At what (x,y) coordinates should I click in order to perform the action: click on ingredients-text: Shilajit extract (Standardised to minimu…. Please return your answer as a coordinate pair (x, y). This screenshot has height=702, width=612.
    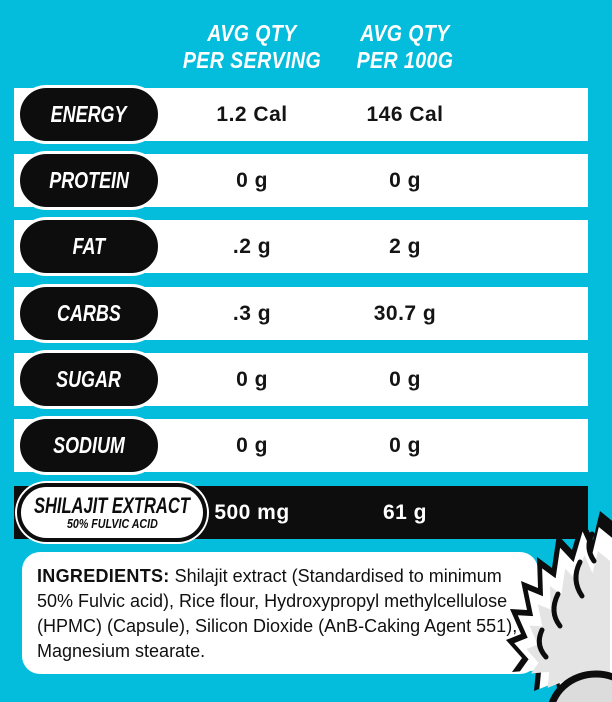
    Looking at the image, I should click on (277, 613).